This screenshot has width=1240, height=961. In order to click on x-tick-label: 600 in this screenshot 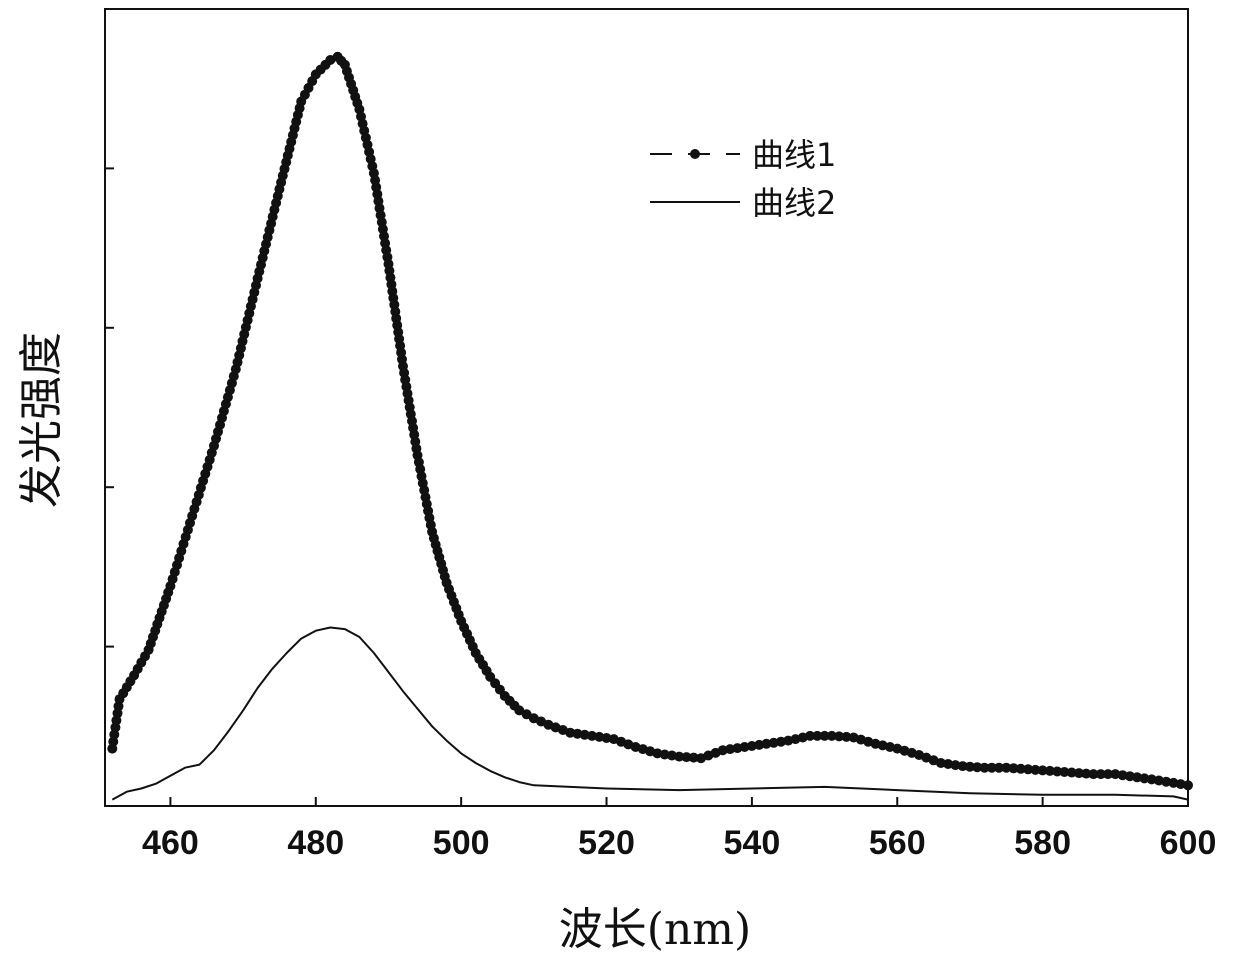, I will do `click(1188, 843)`.